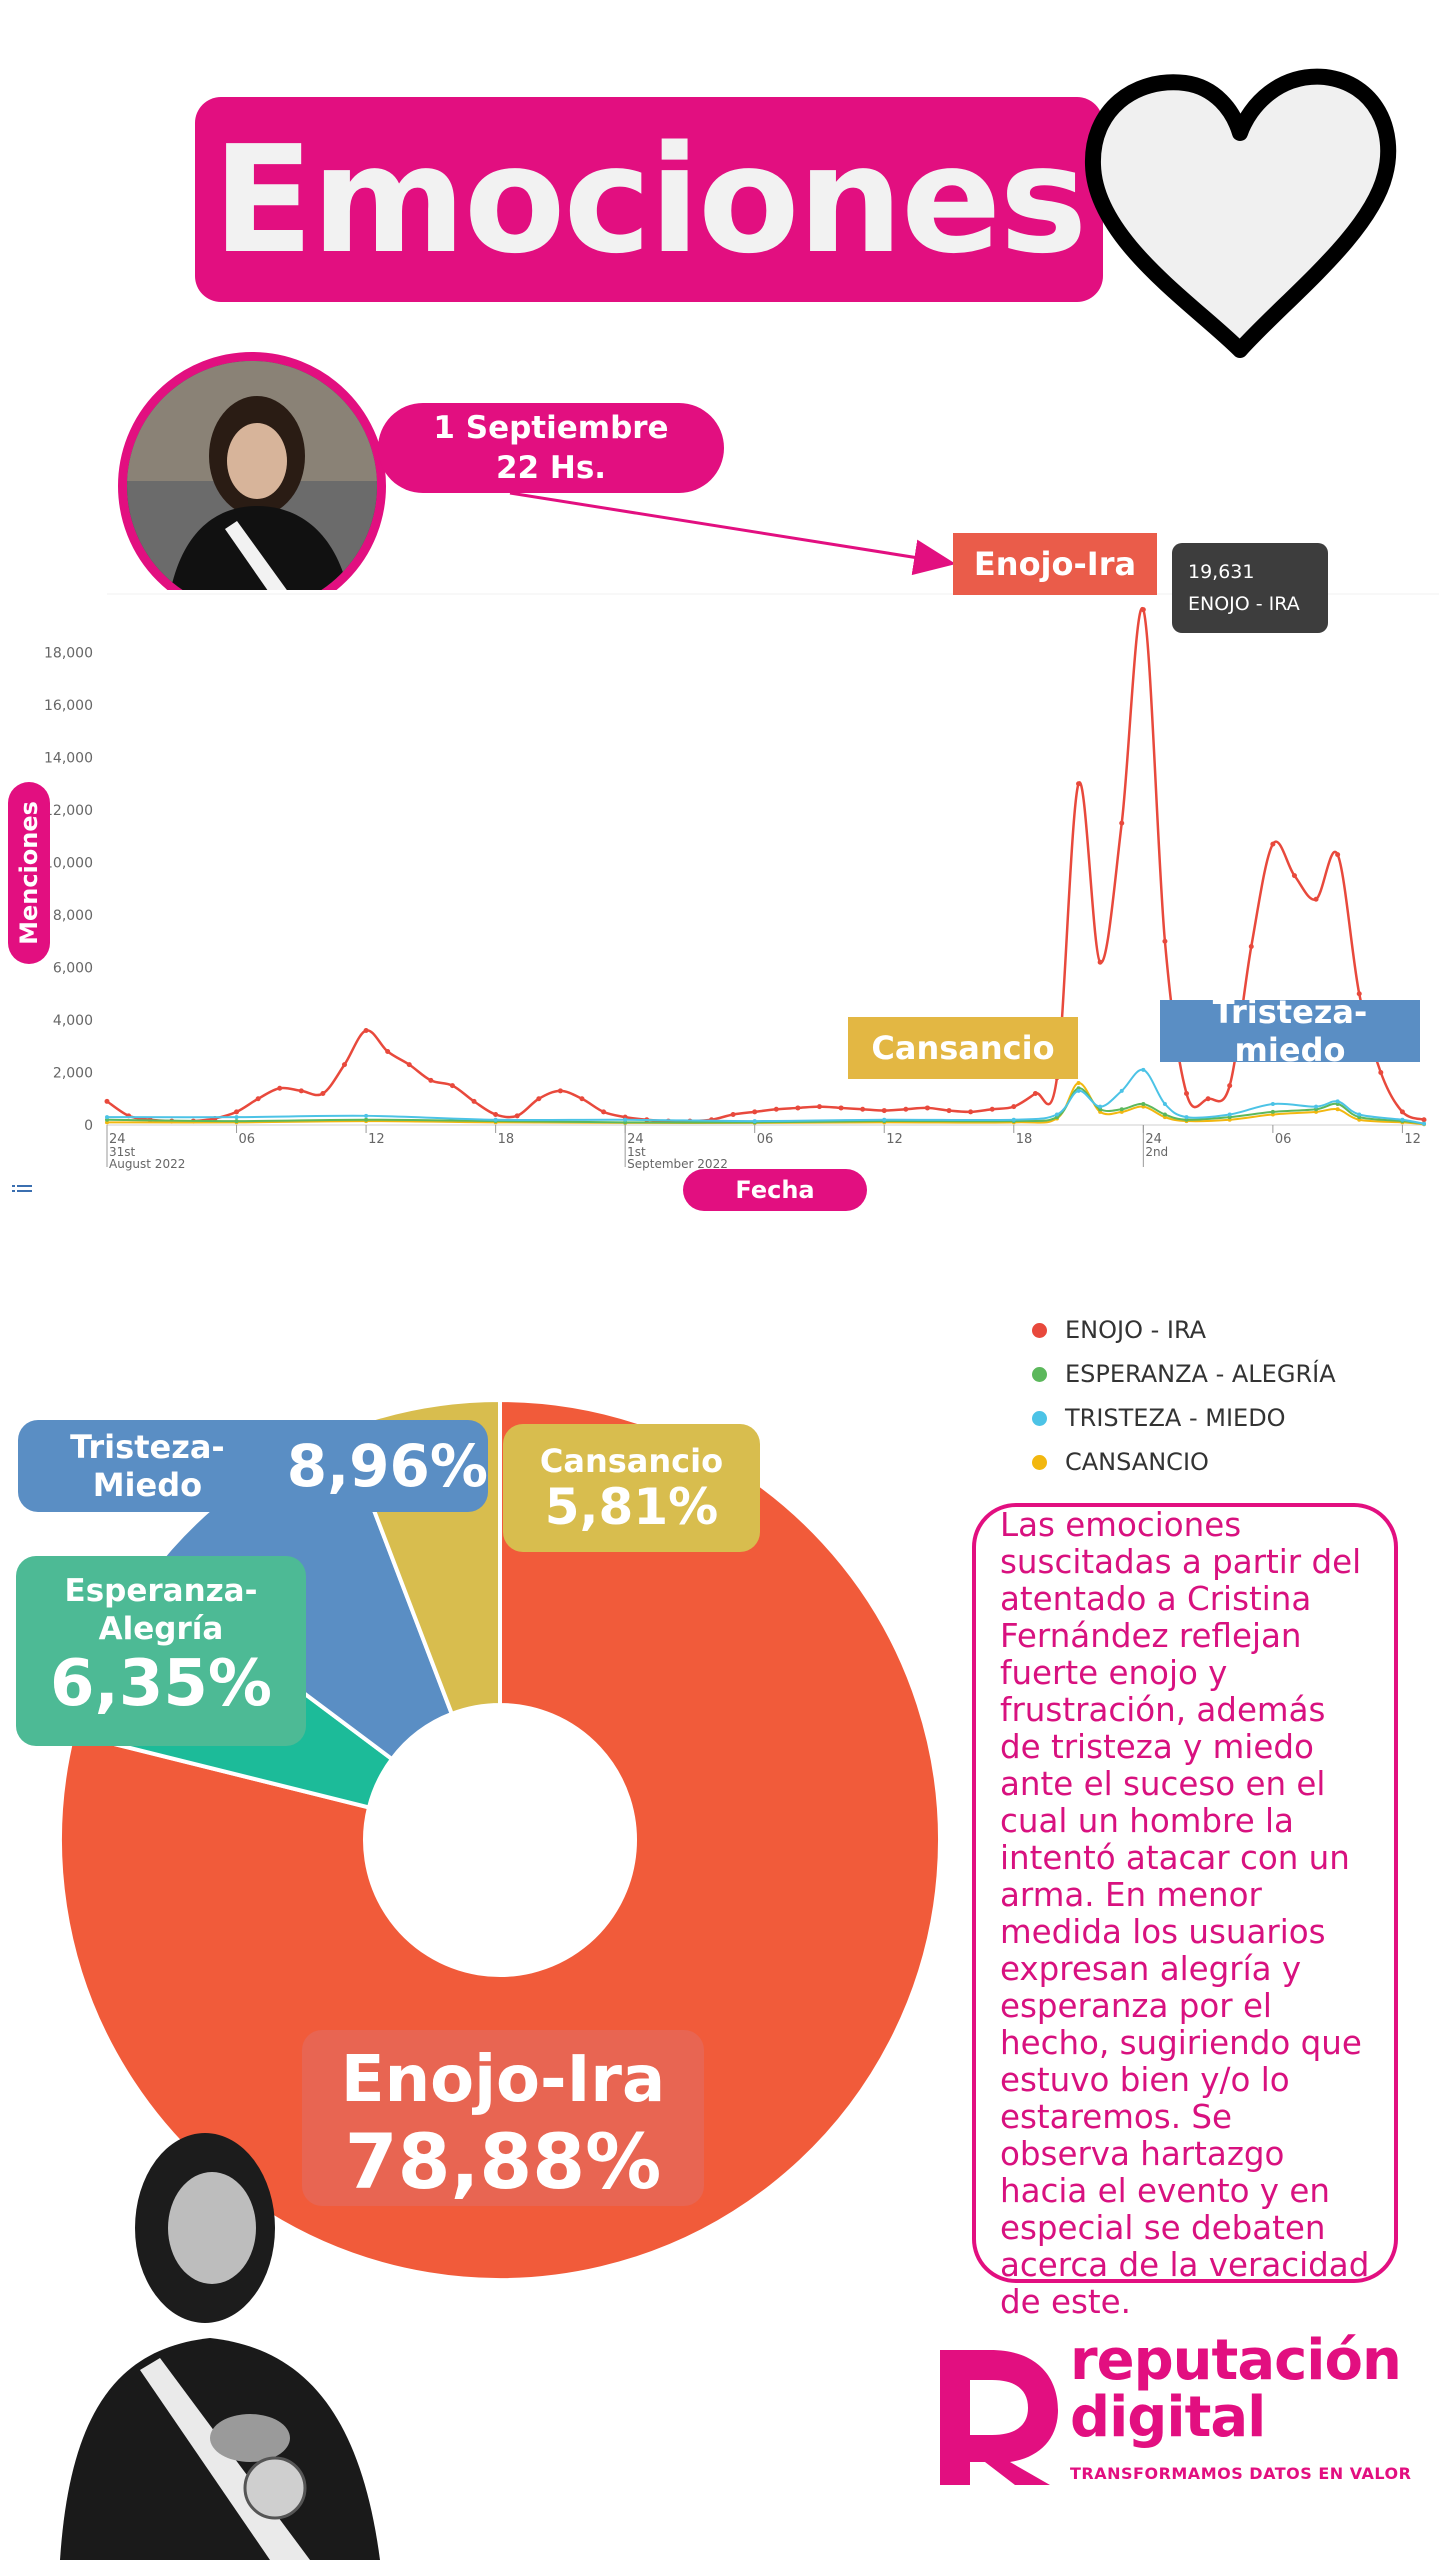 This screenshot has width=1439, height=2560. Describe the element at coordinates (1290, 1031) in the screenshot. I see `tristeza-annotation: Tristeza-miedo` at that location.